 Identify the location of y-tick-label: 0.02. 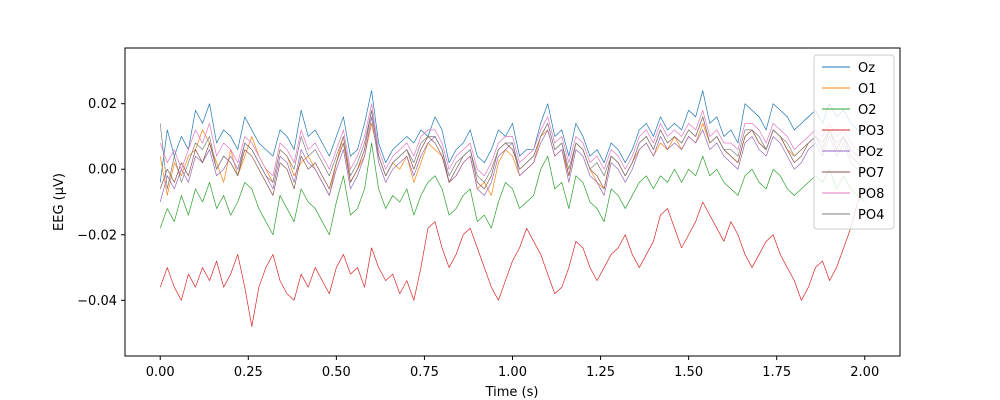
(102, 104).